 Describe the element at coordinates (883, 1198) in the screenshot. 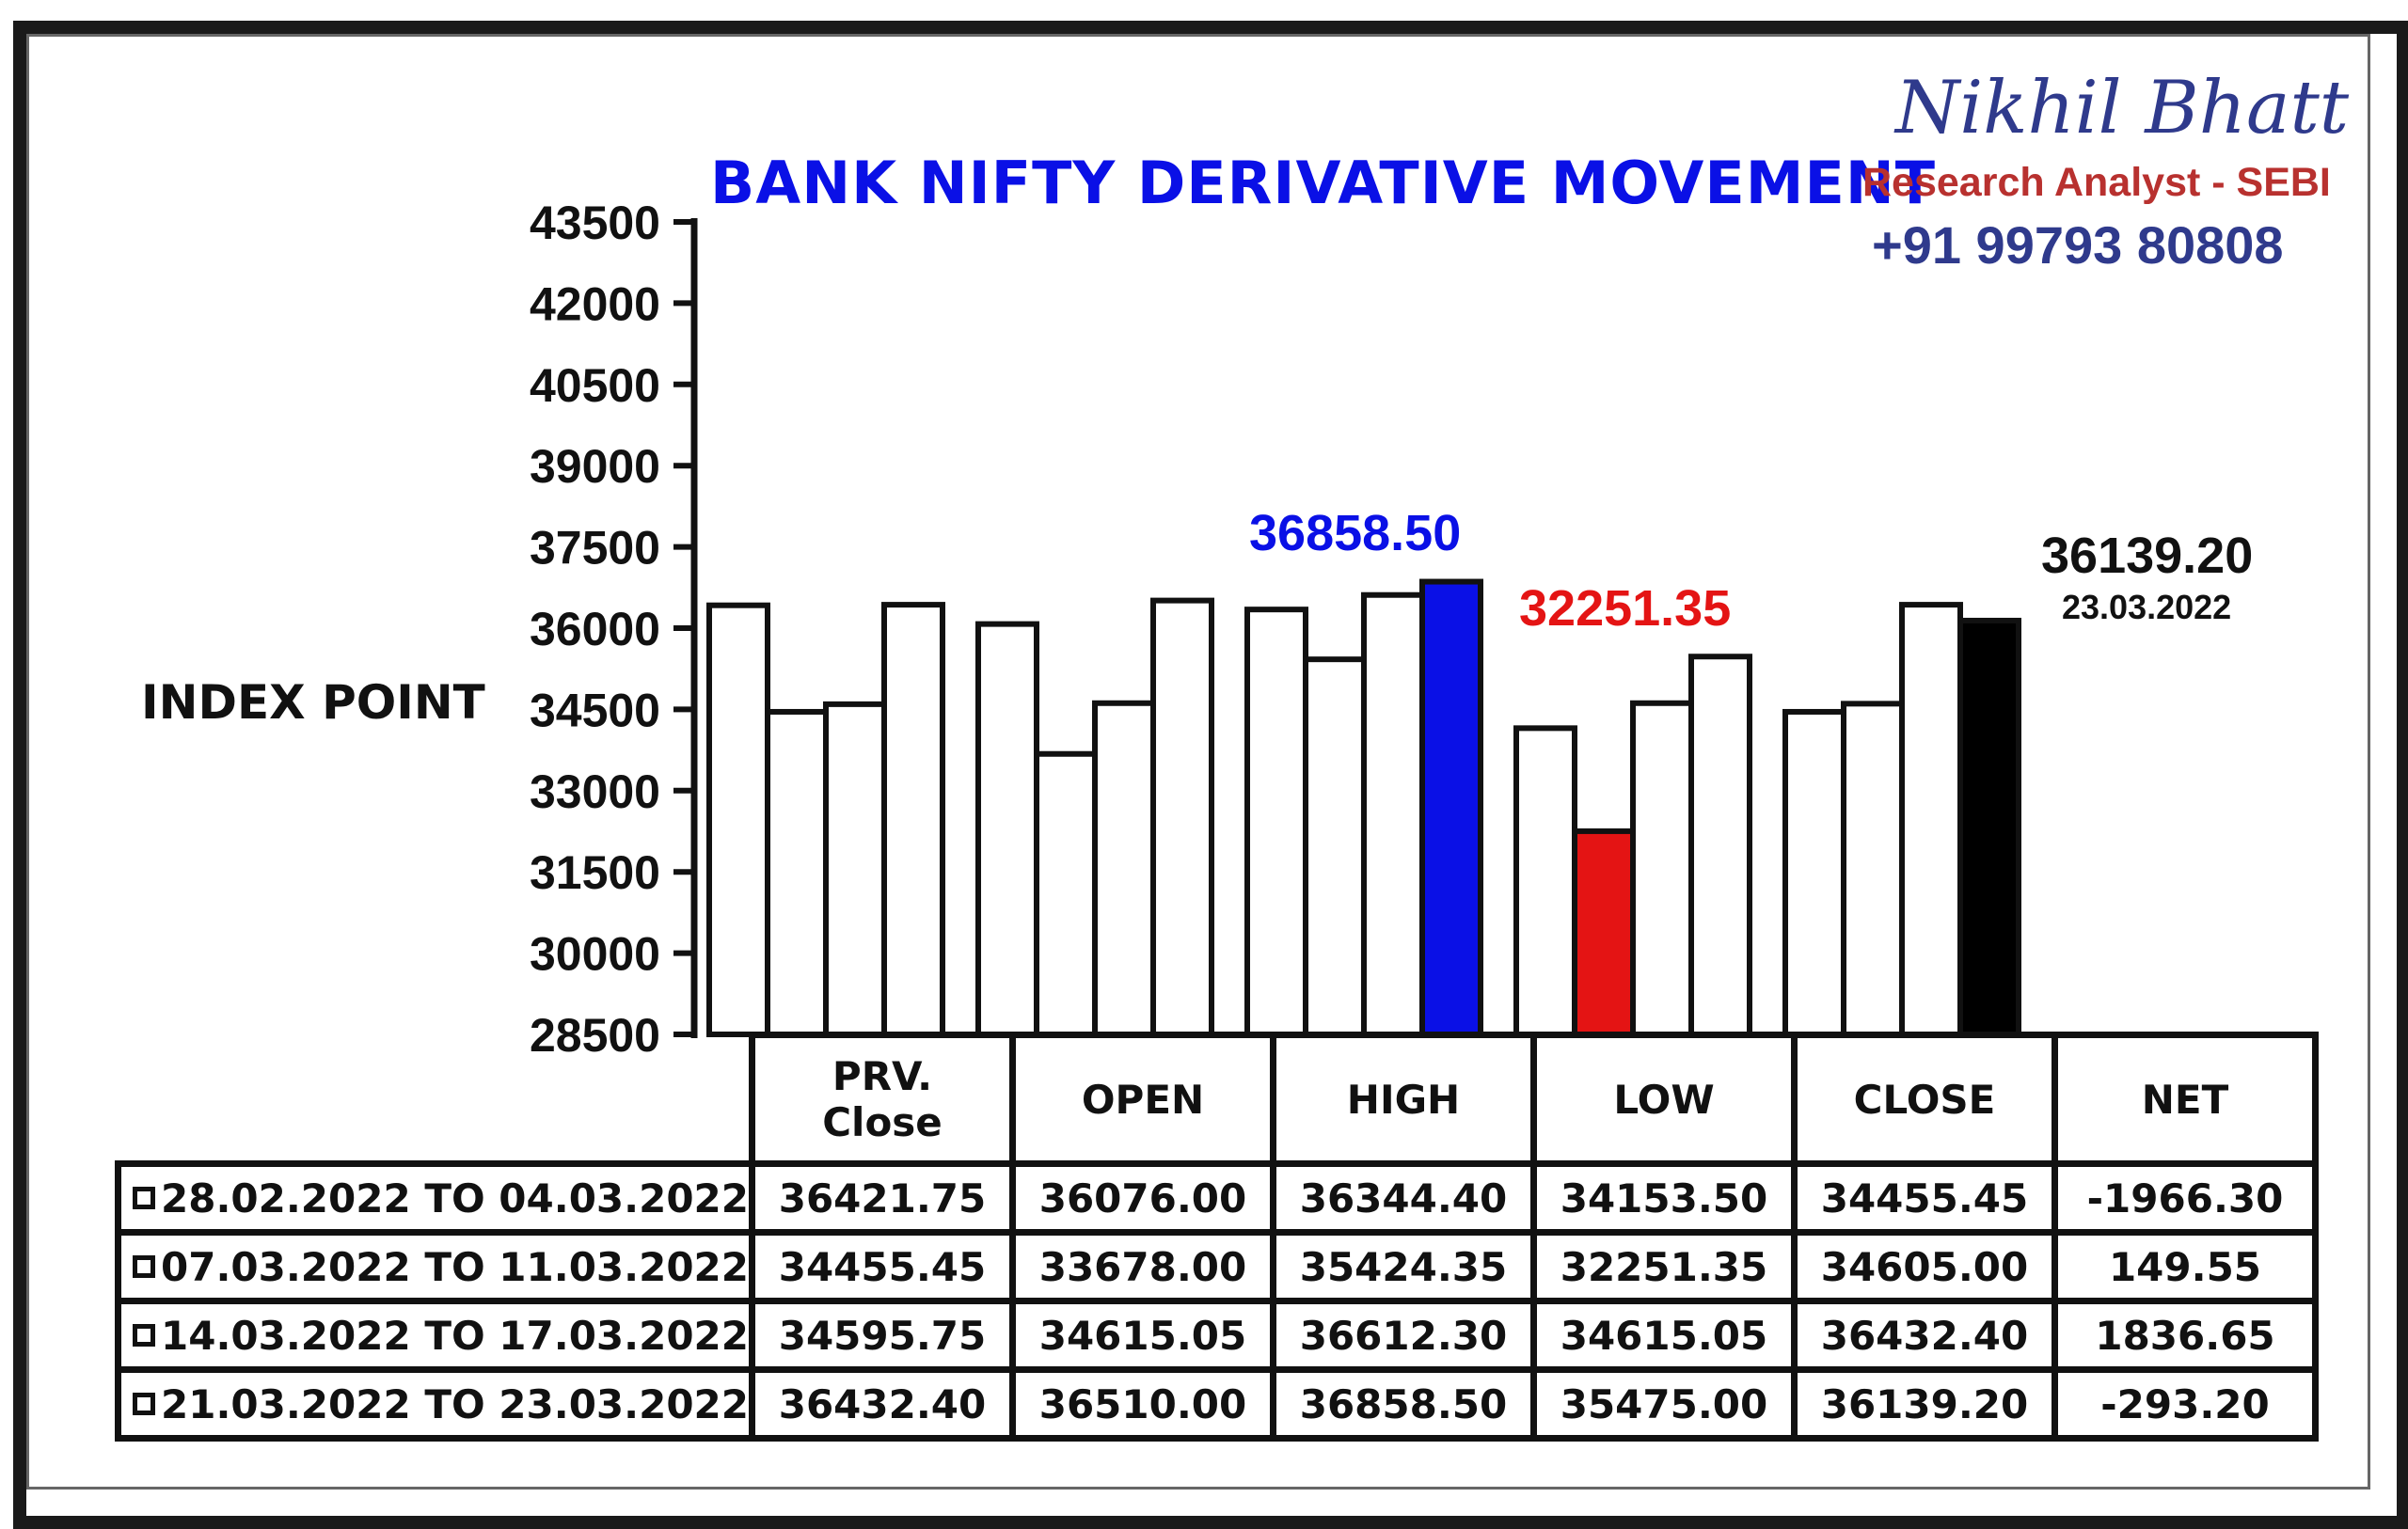

I see `cell: 36421.75` at that location.